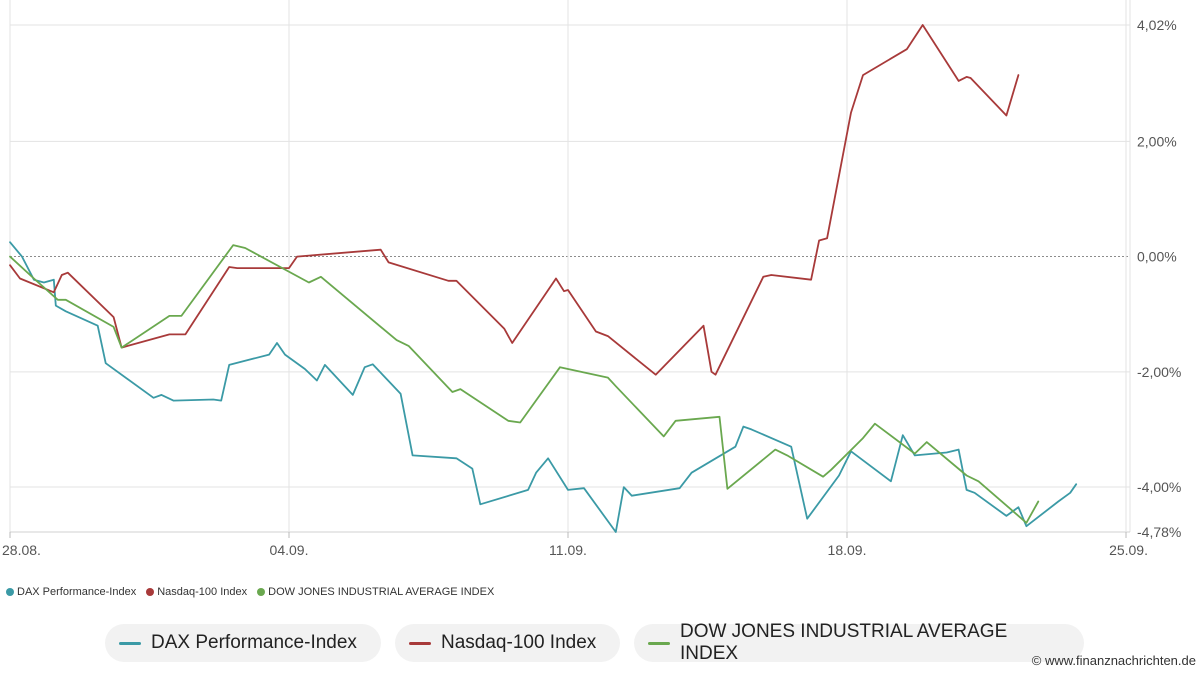 The image size is (1200, 674). What do you see at coordinates (1159, 372) in the screenshot?
I see `y-tick-label: -2,00%` at bounding box center [1159, 372].